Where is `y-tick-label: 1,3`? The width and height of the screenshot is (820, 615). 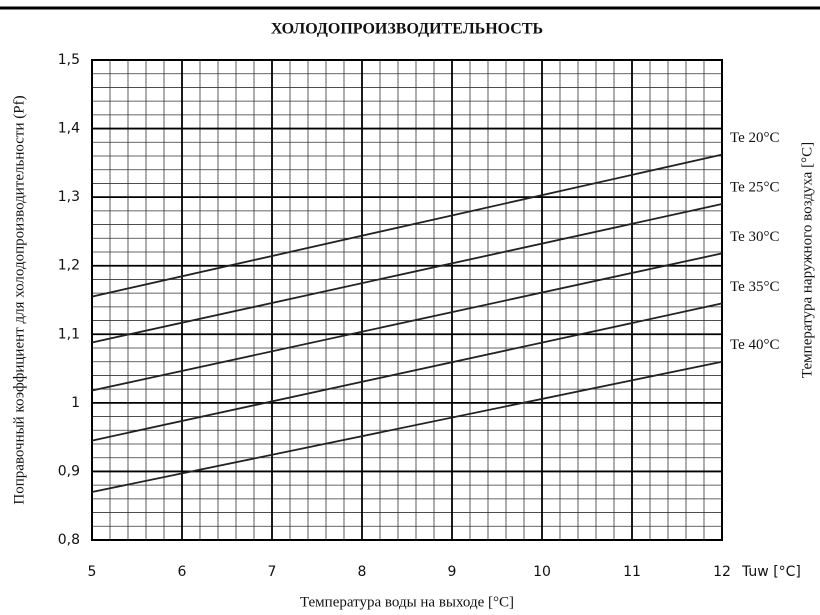 y-tick-label: 1,3 is located at coordinates (69, 197).